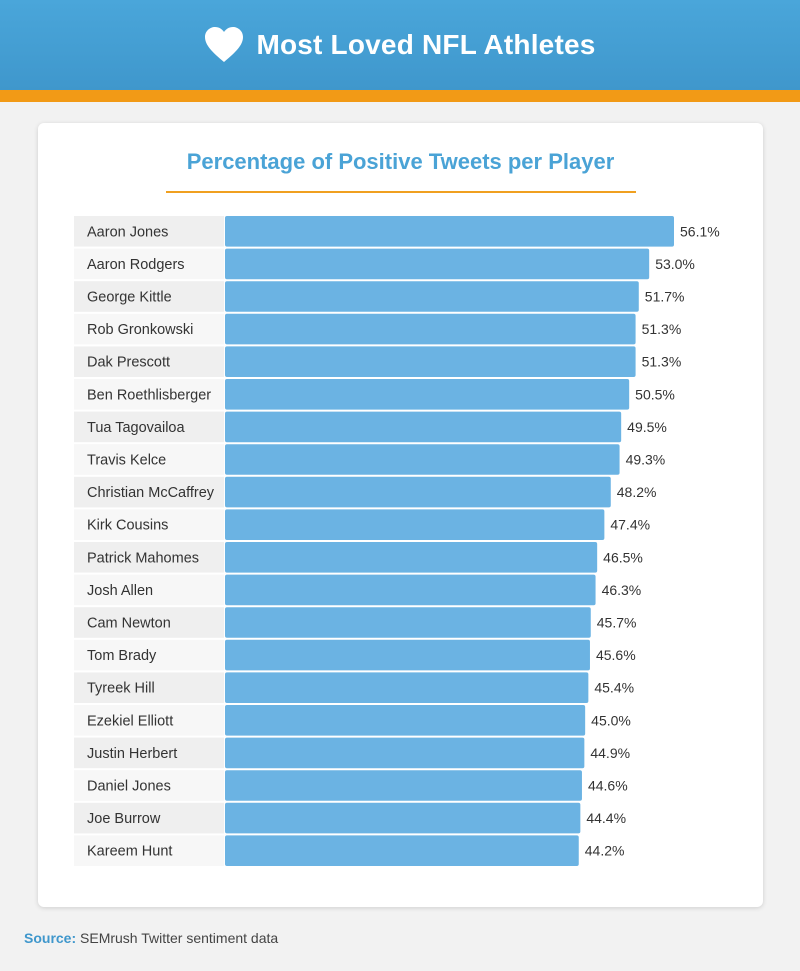 This screenshot has width=800, height=971. I want to click on value-label: 44.4%, so click(606, 818).